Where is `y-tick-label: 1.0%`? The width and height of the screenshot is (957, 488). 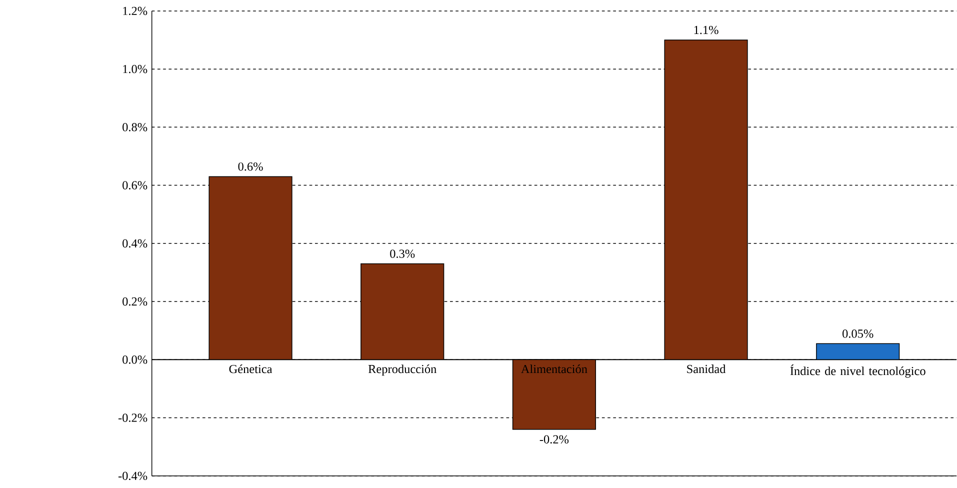 y-tick-label: 1.0% is located at coordinates (135, 69).